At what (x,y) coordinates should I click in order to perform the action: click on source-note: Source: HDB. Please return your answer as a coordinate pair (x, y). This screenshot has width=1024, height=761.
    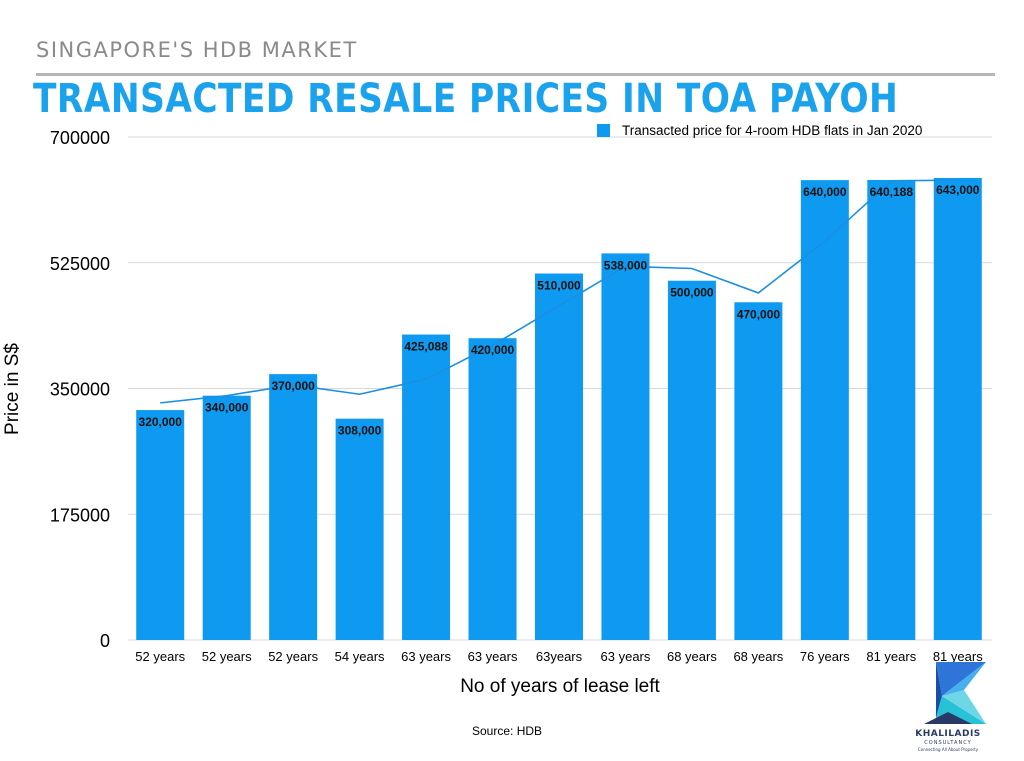
    Looking at the image, I should click on (507, 731).